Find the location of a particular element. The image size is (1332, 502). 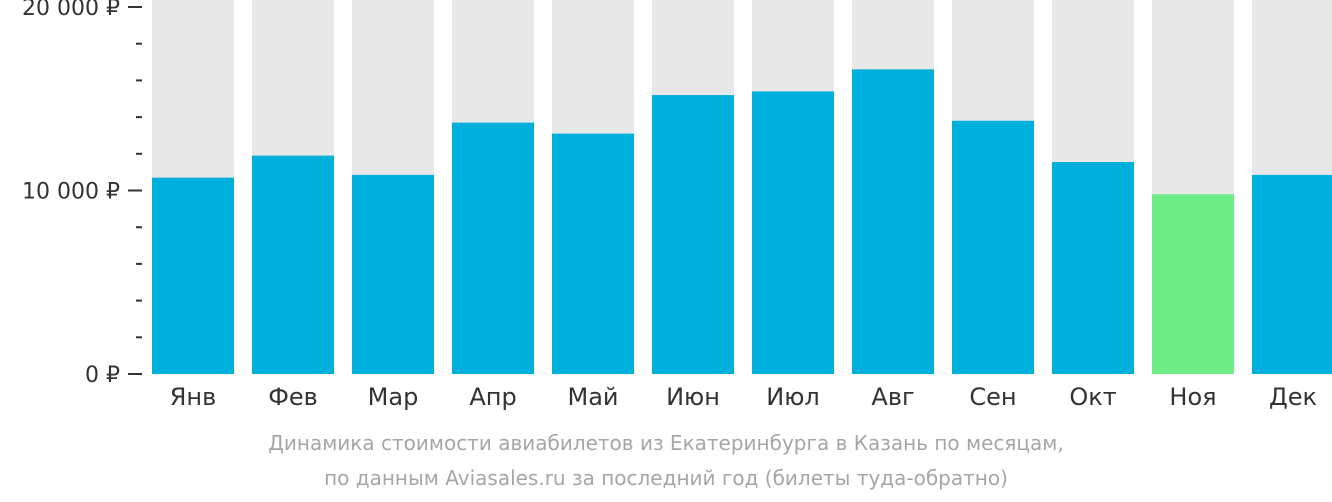

y-tick-label: 20 000 ₽ is located at coordinates (71, 10).